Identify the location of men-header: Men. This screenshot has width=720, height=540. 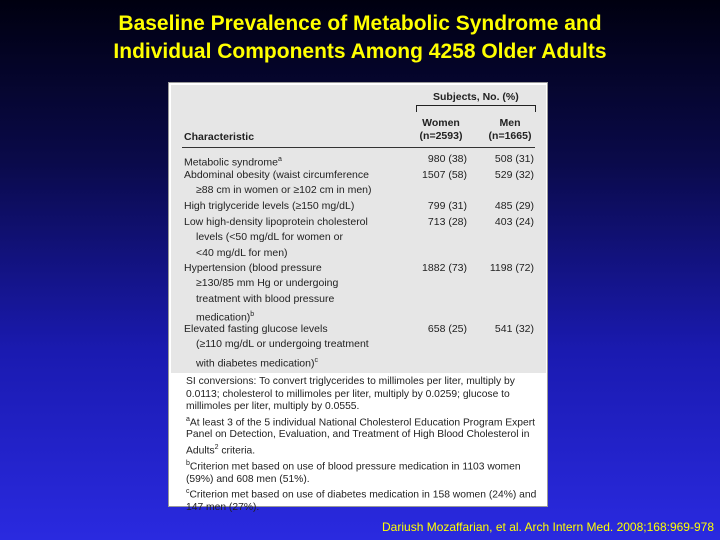
(510, 123).